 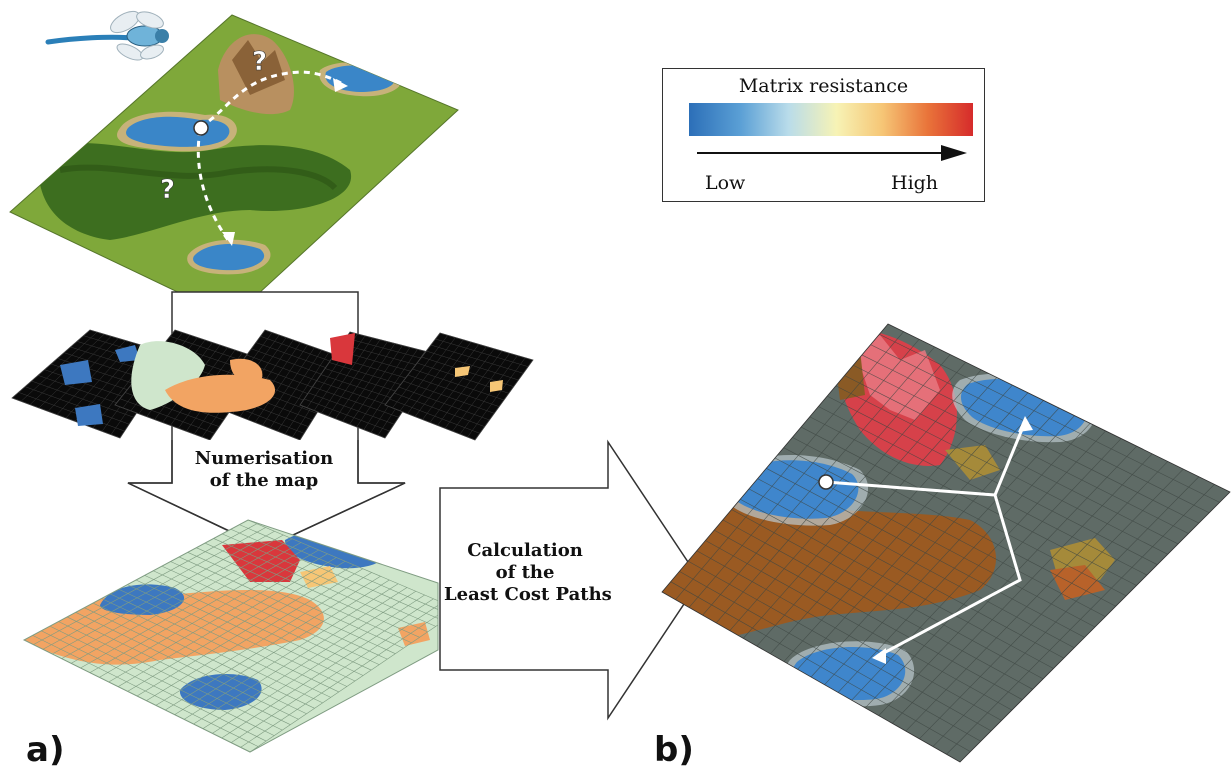 I want to click on classified-tiles, so click(x=272, y=385).